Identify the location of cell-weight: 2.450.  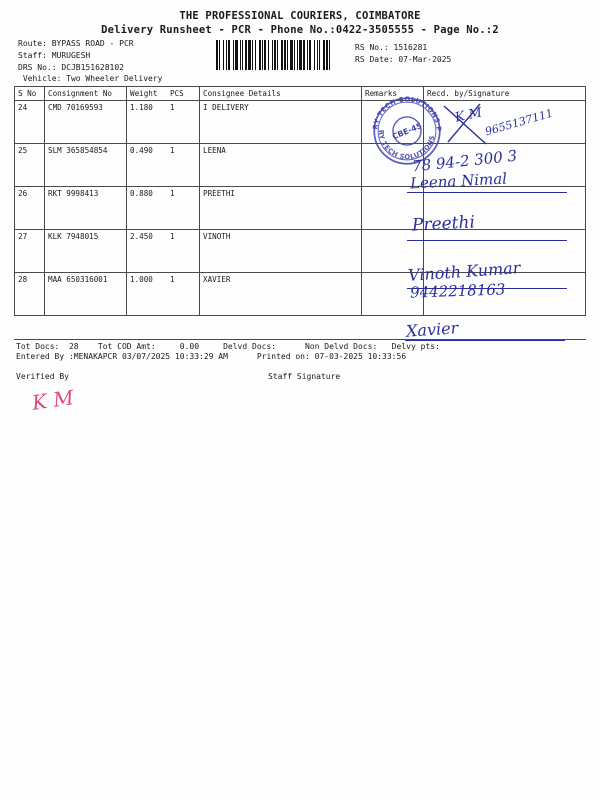
(146, 251).